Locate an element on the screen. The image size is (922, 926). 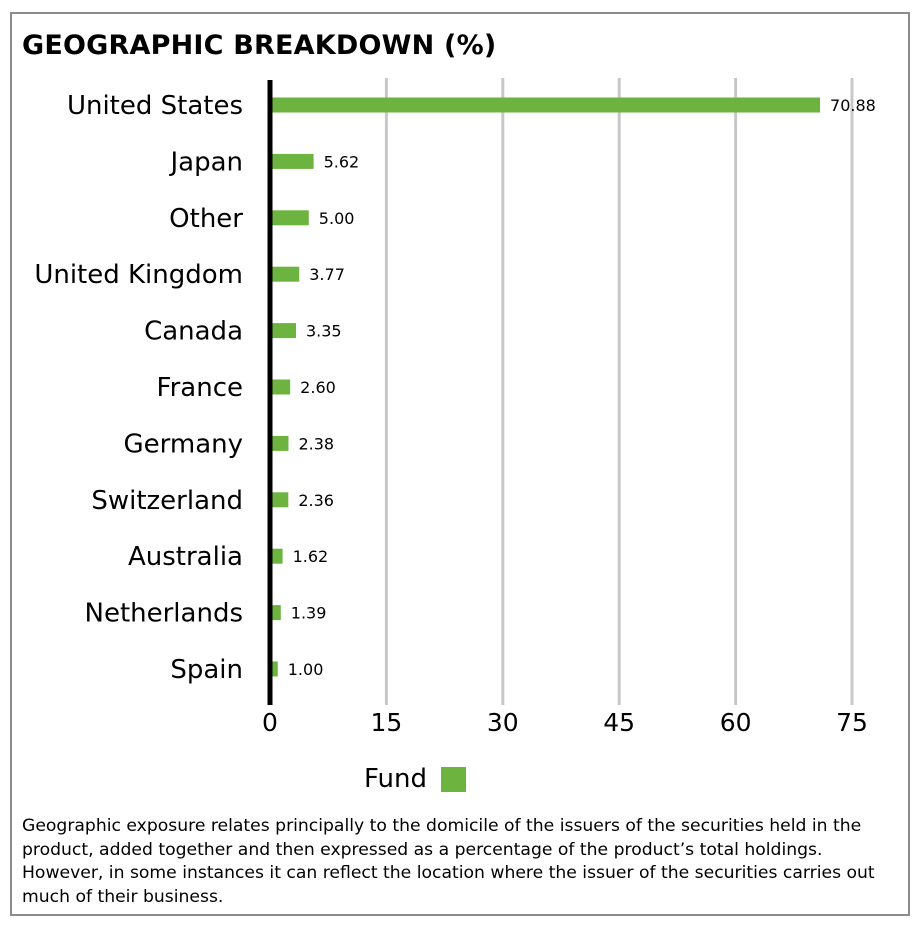
data-label: 1.39 is located at coordinates (309, 613).